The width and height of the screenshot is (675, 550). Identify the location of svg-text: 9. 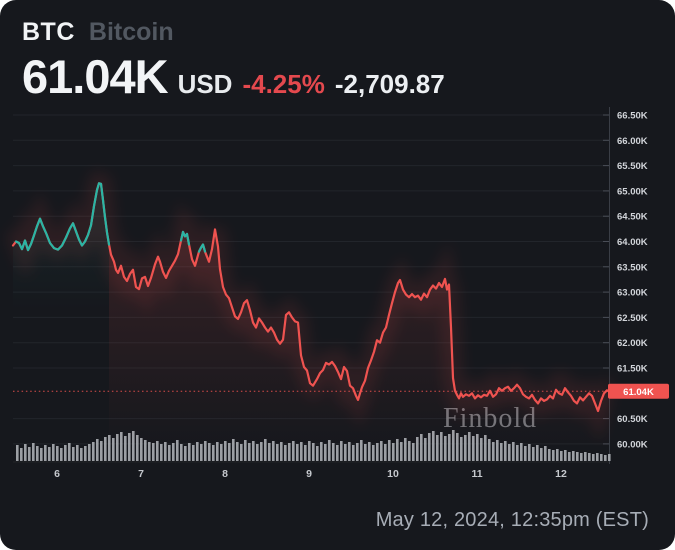
(309, 474).